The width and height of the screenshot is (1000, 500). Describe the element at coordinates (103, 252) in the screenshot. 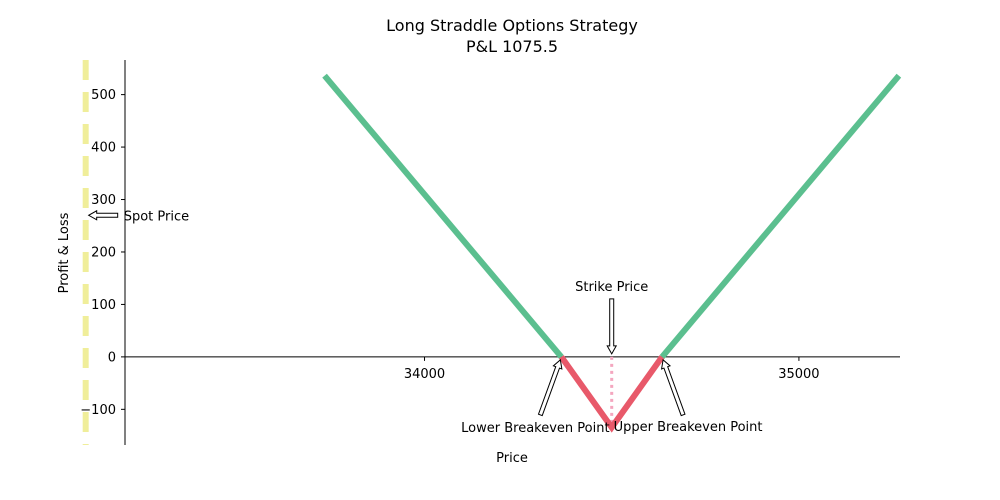

I see `y-tick-label: 200` at that location.